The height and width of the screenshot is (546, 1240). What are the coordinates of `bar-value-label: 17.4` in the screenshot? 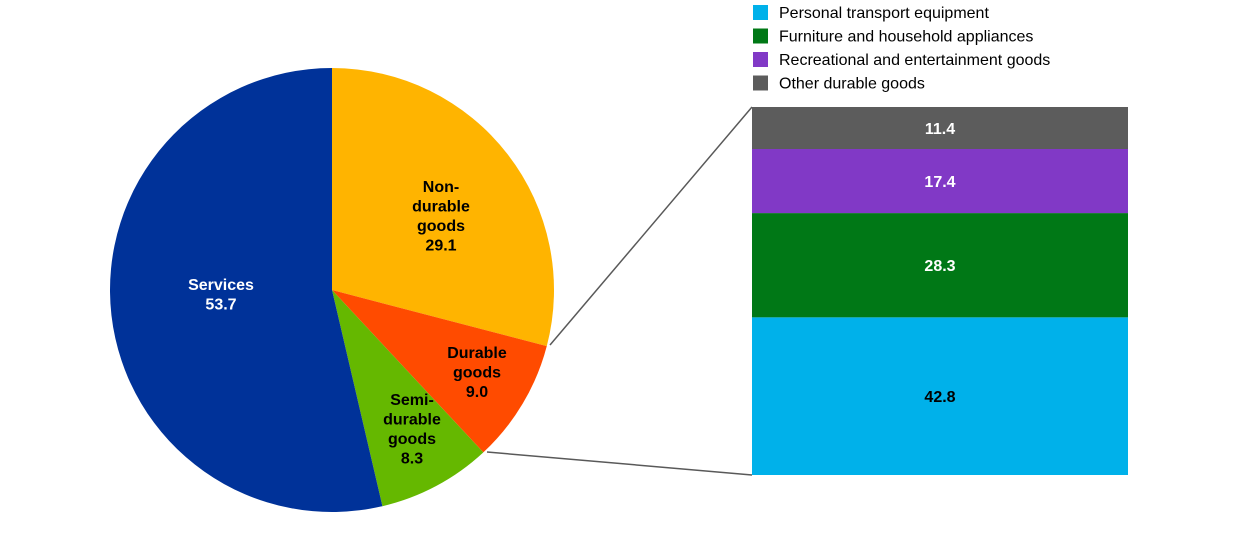 It's located at (939, 182).